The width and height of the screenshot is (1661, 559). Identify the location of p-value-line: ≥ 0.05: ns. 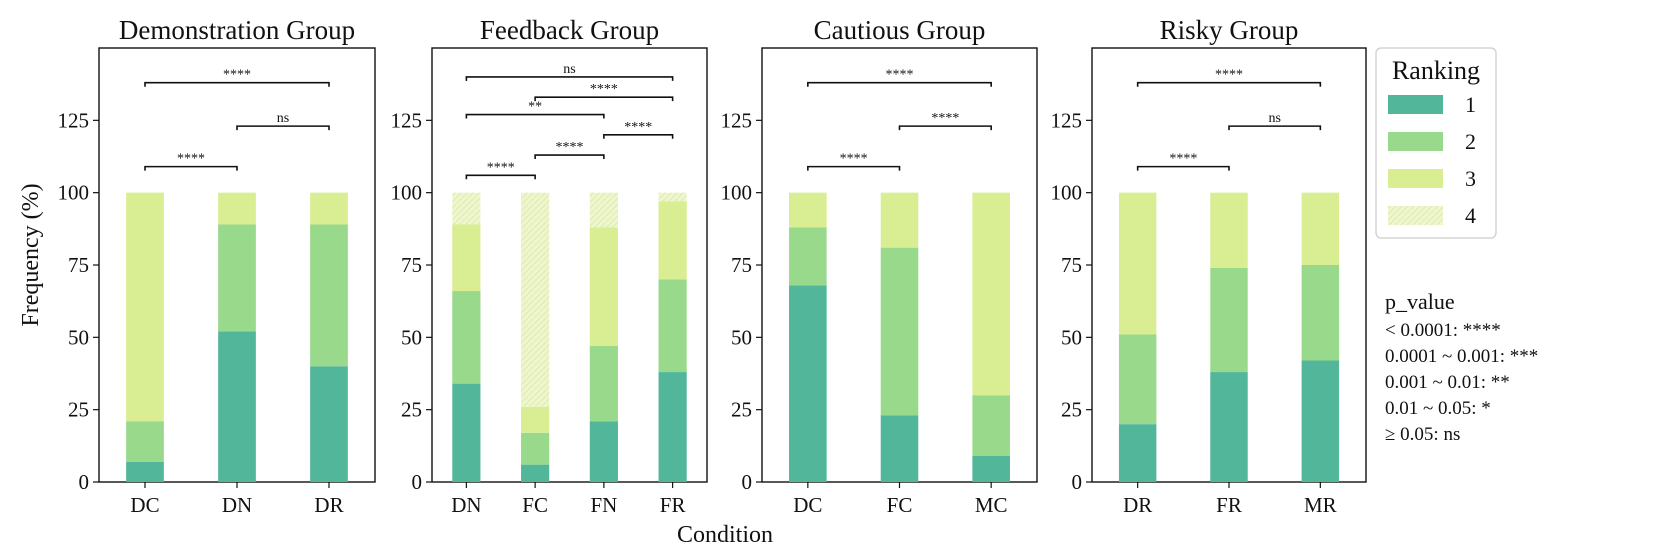
(1422, 434).